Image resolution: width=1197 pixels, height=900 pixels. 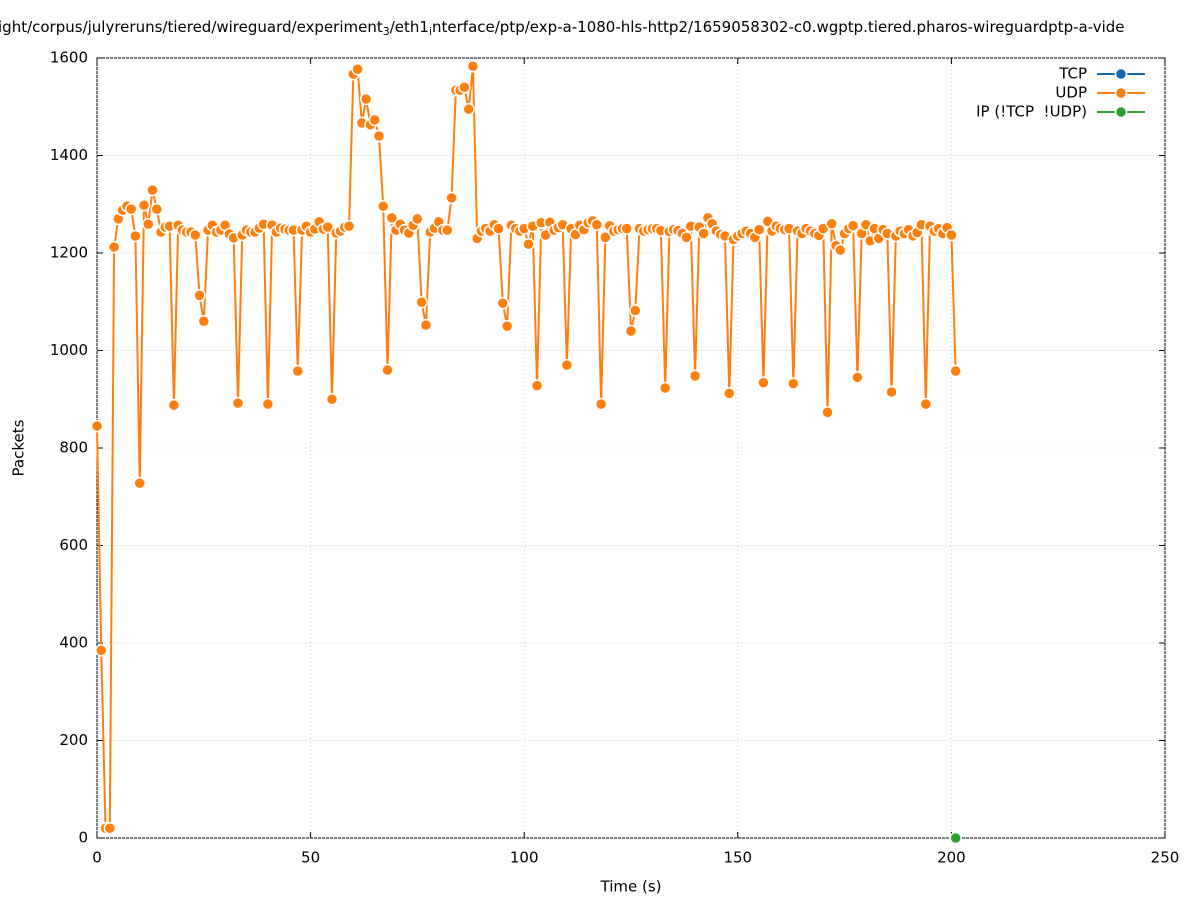 What do you see at coordinates (1071, 93) in the screenshot?
I see `legend-label: UDP` at bounding box center [1071, 93].